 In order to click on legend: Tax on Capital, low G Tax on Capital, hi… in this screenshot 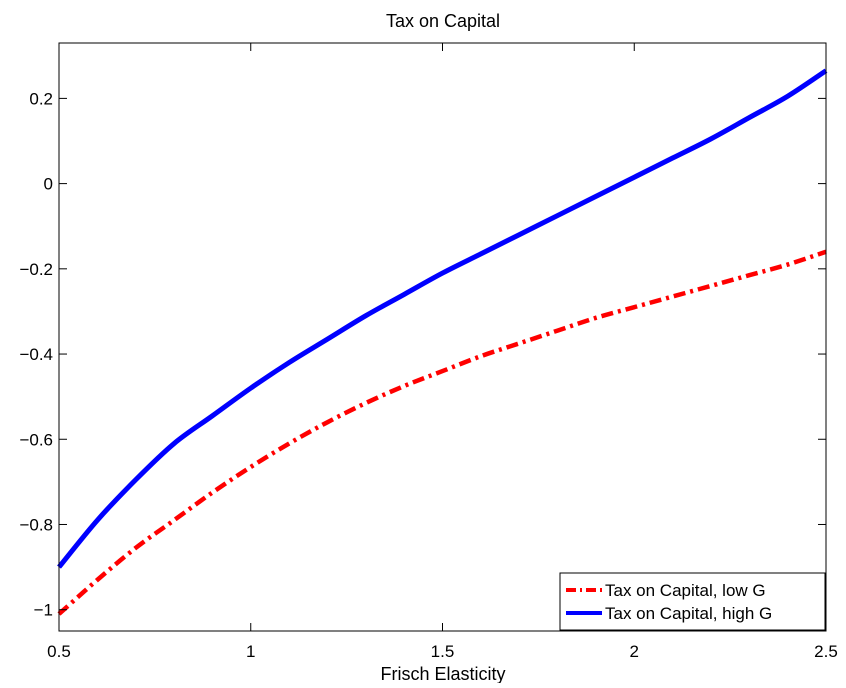, I will do `click(692, 601)`.